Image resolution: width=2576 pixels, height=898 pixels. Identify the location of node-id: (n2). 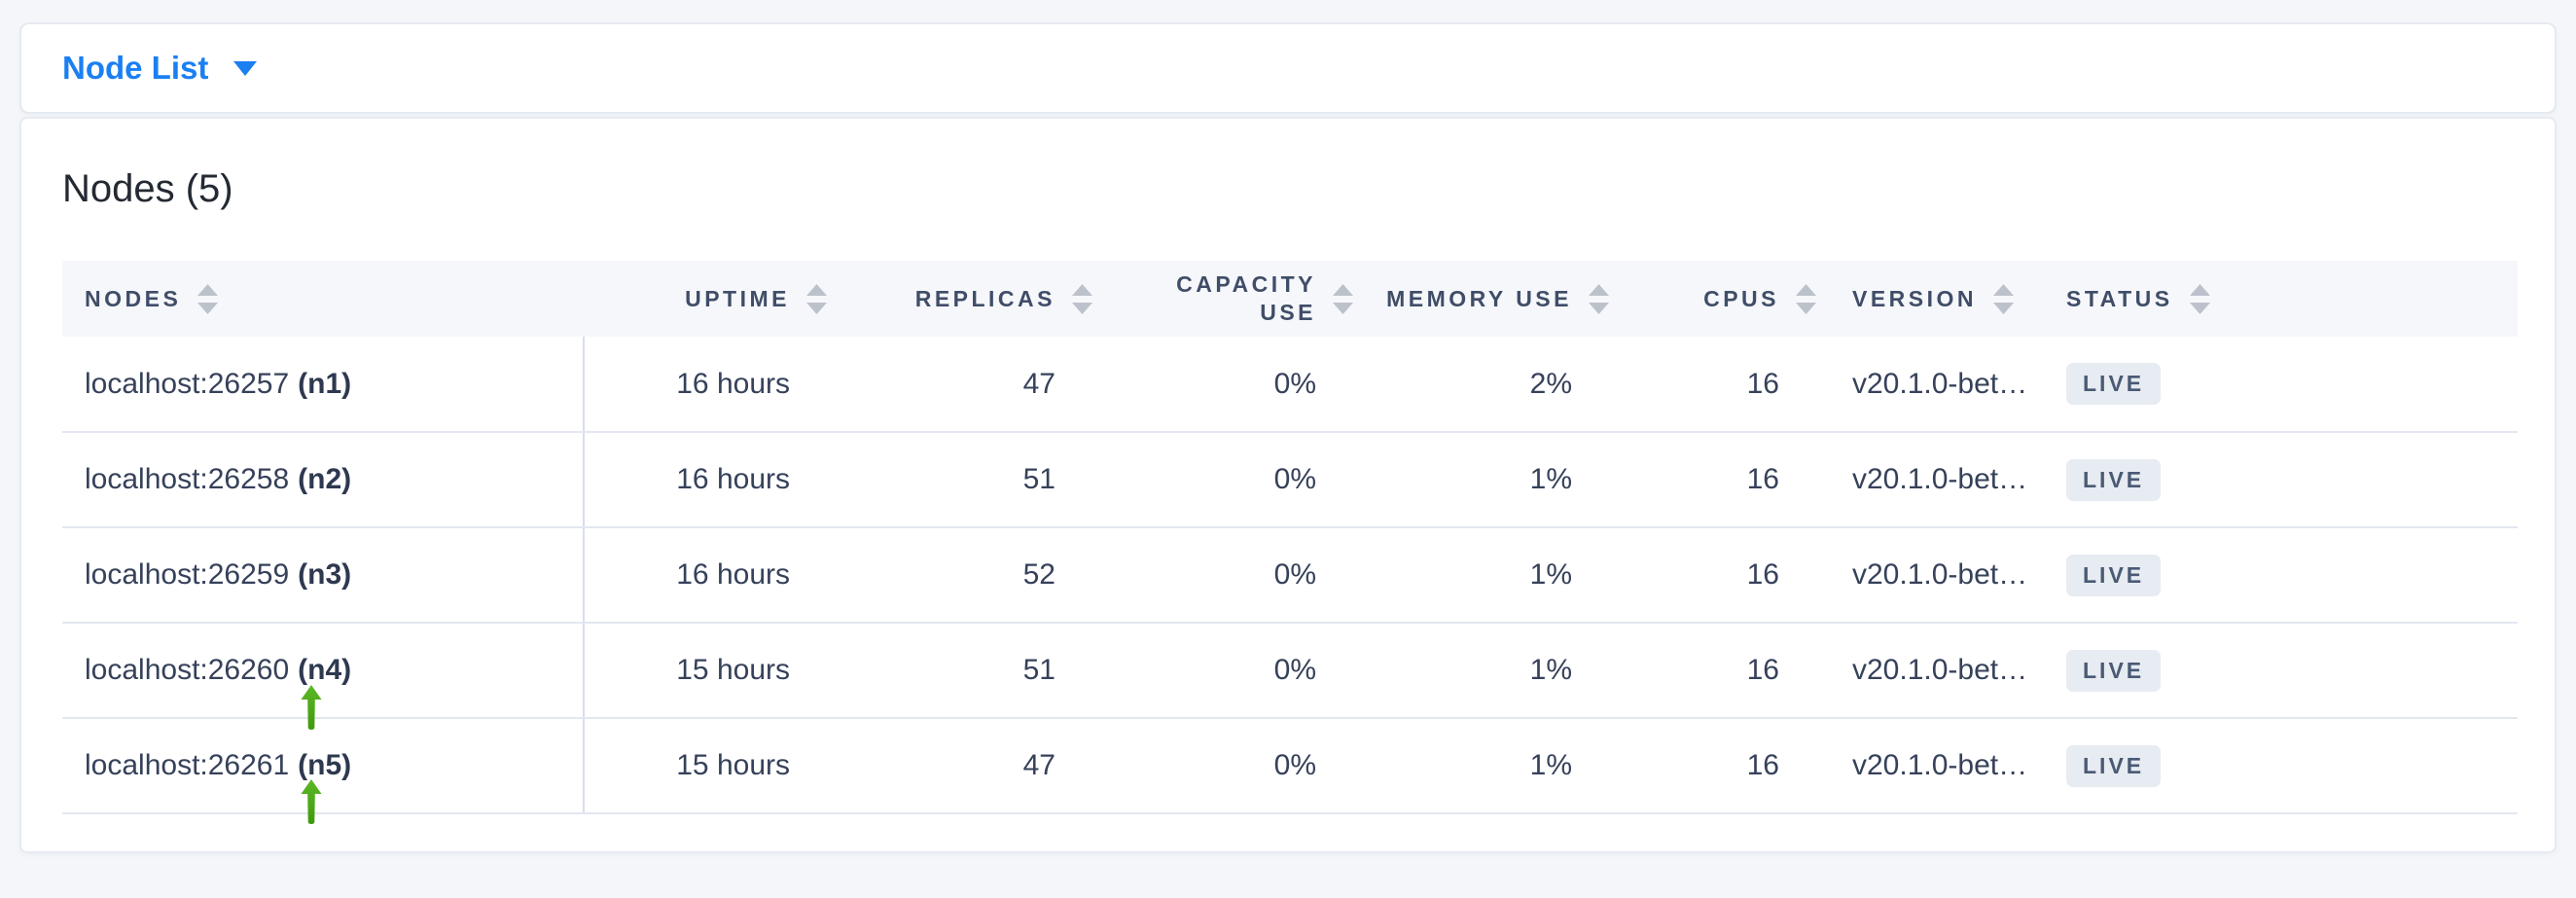
(325, 479).